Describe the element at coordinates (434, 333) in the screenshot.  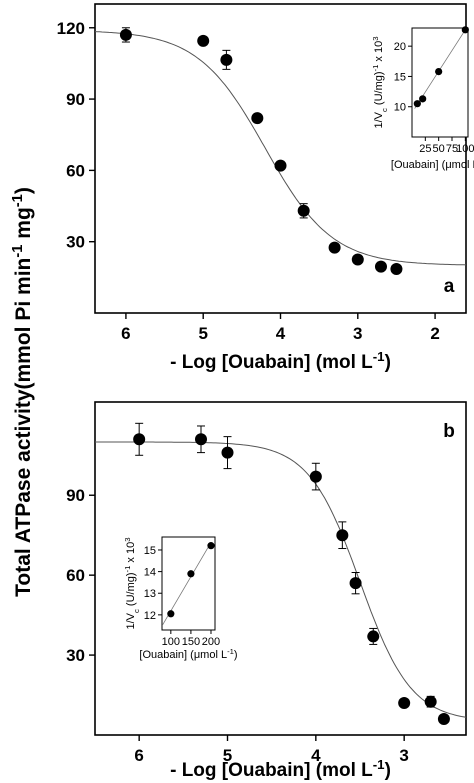
I see `x-tick-label: 2` at that location.